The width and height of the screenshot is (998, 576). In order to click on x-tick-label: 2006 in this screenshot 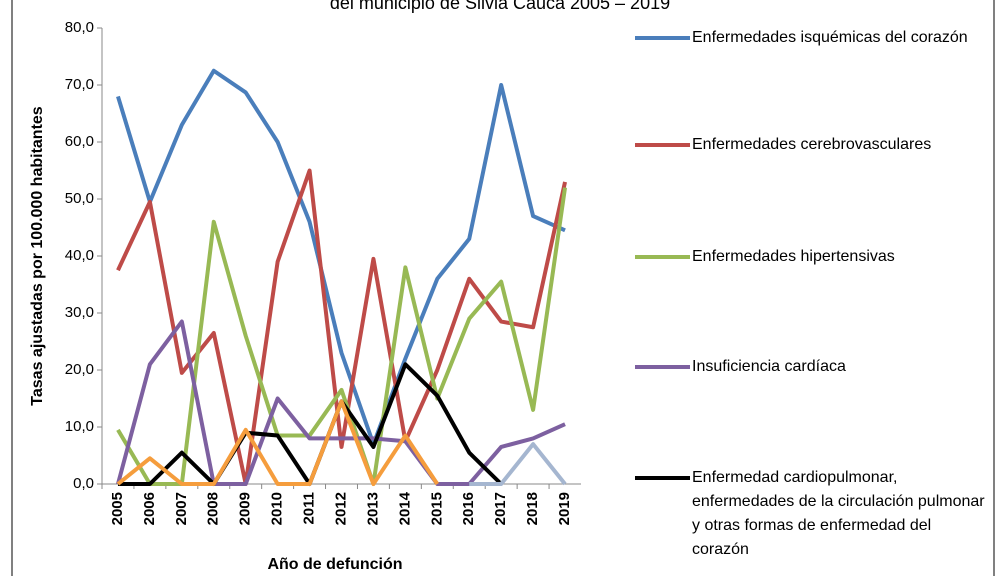, I will do `click(149, 508)`.